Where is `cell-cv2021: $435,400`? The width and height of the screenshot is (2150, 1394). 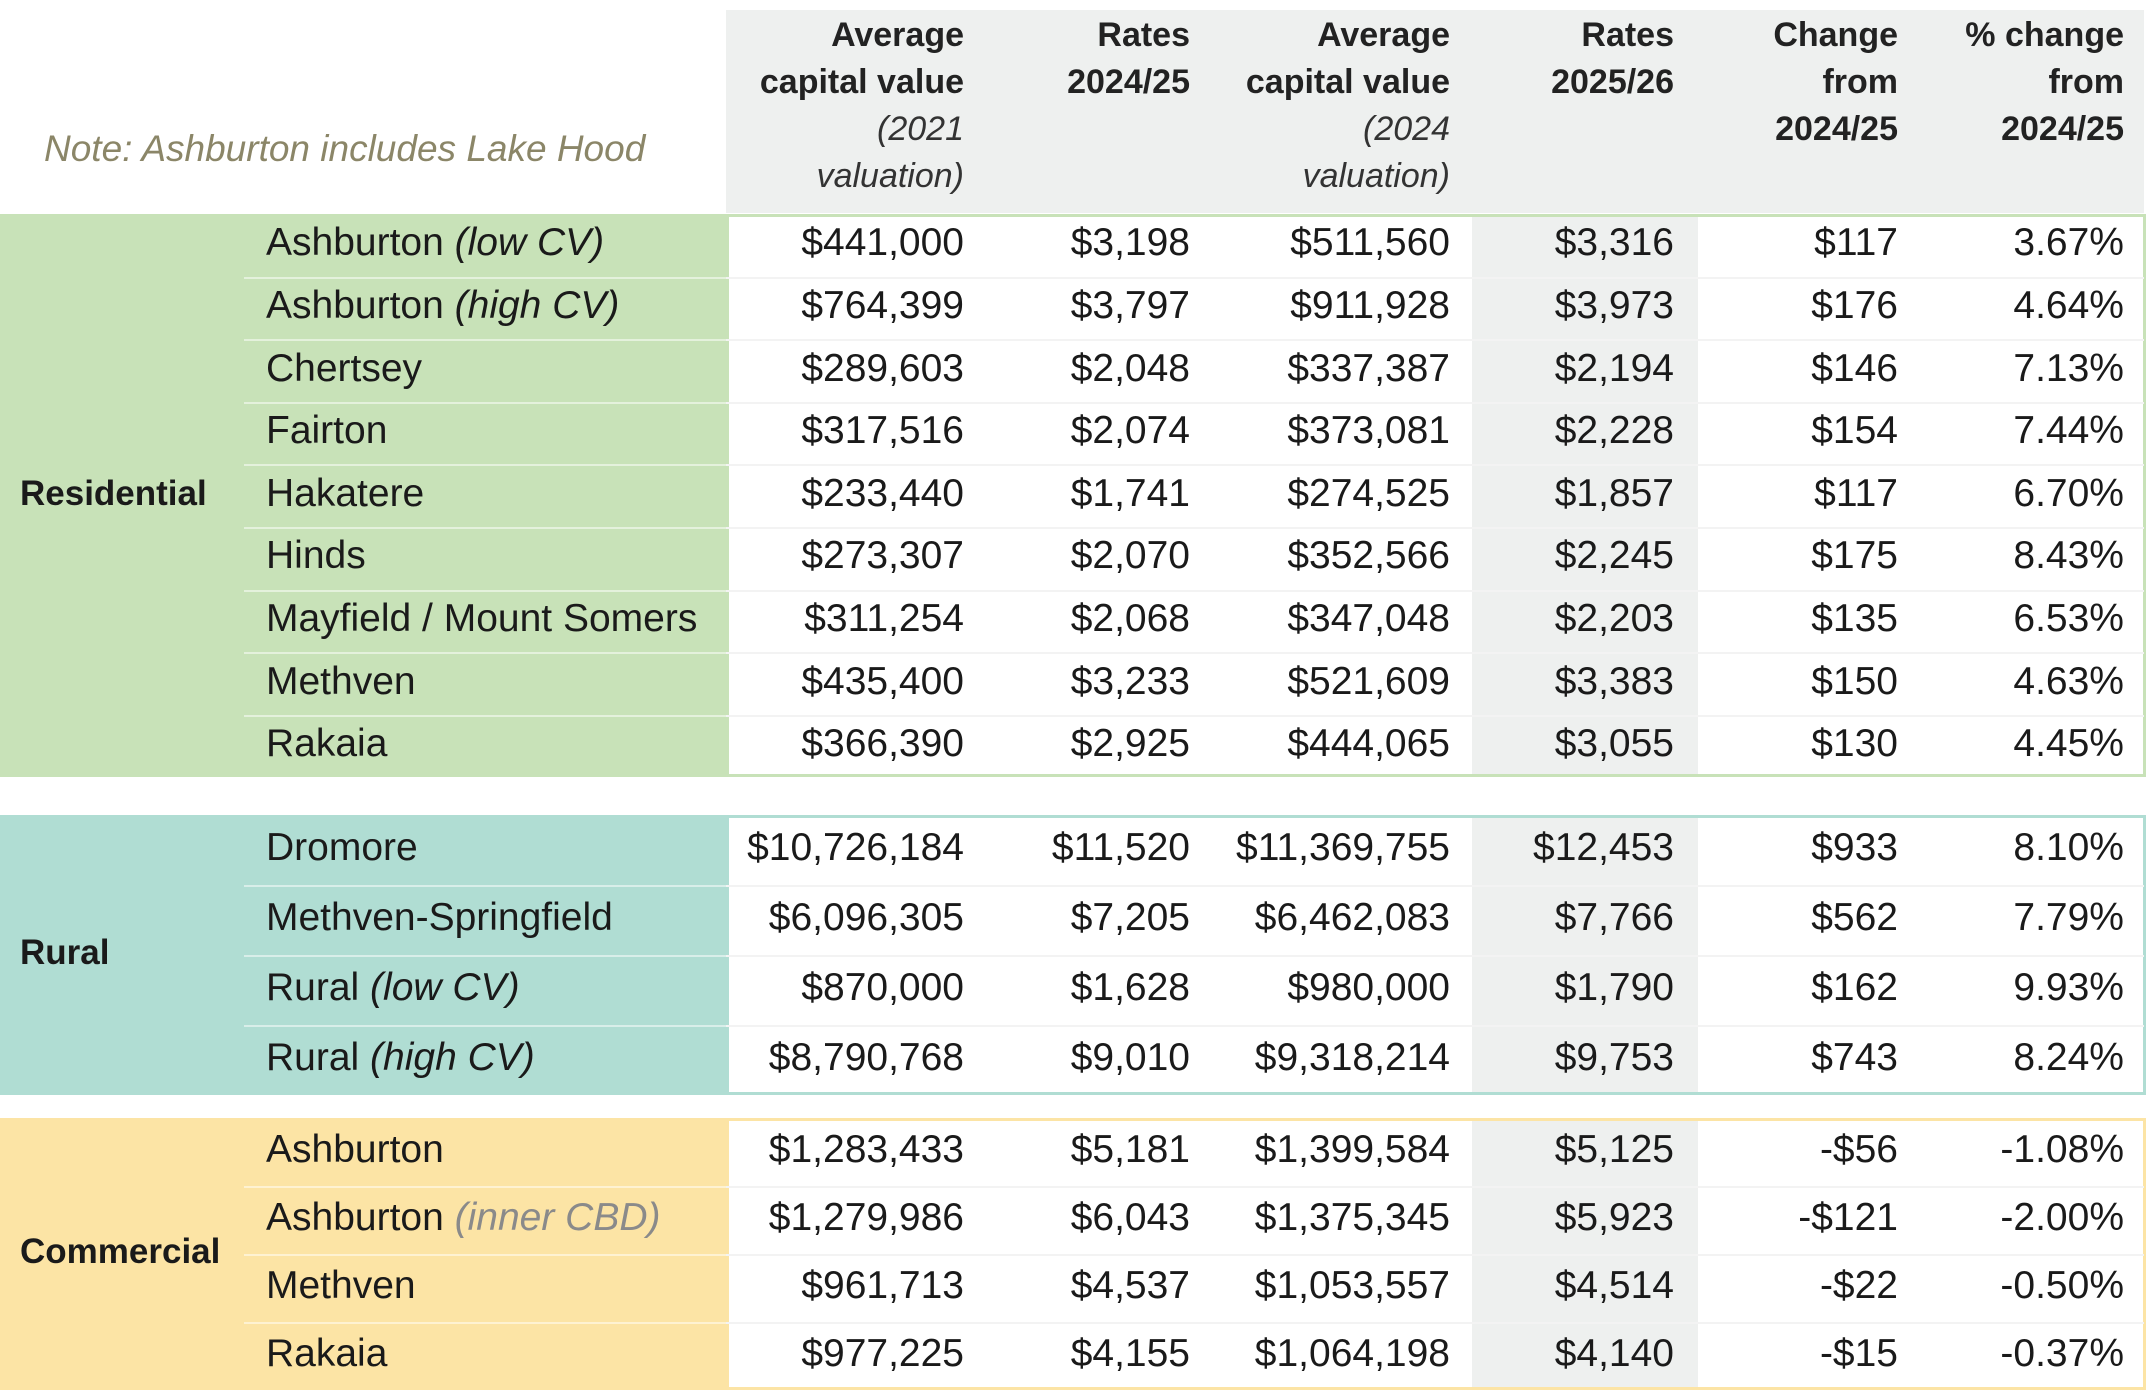
cell-cv2021: $435,400 is located at coordinates (882, 681).